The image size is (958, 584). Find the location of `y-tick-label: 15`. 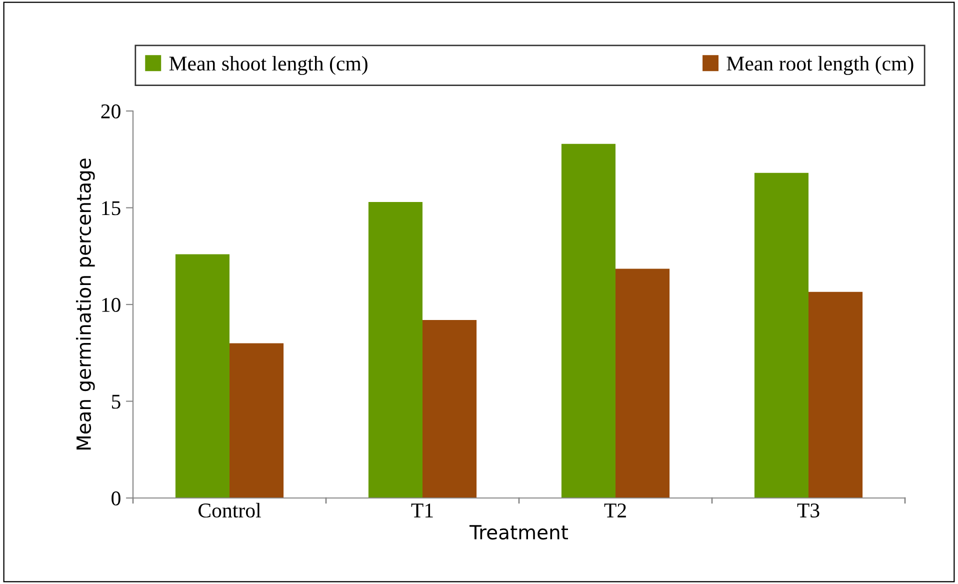

y-tick-label: 15 is located at coordinates (111, 208).